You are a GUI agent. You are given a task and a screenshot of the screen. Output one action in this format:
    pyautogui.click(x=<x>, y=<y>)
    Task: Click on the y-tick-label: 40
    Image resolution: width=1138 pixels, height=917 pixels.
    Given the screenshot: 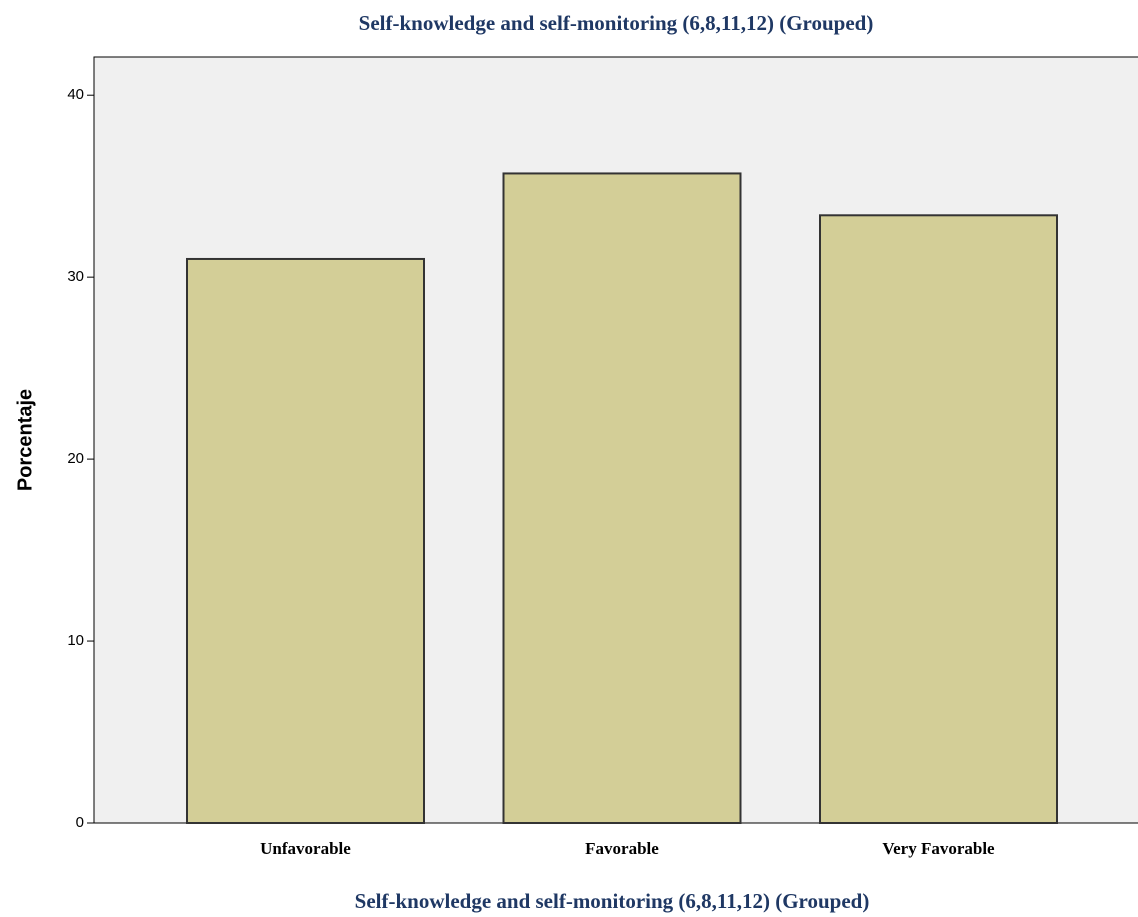 What is the action you would take?
    pyautogui.click(x=75, y=94)
    